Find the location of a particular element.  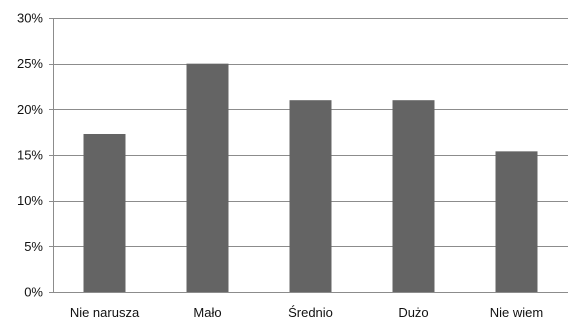

y-tick-label: 20% is located at coordinates (30, 109).